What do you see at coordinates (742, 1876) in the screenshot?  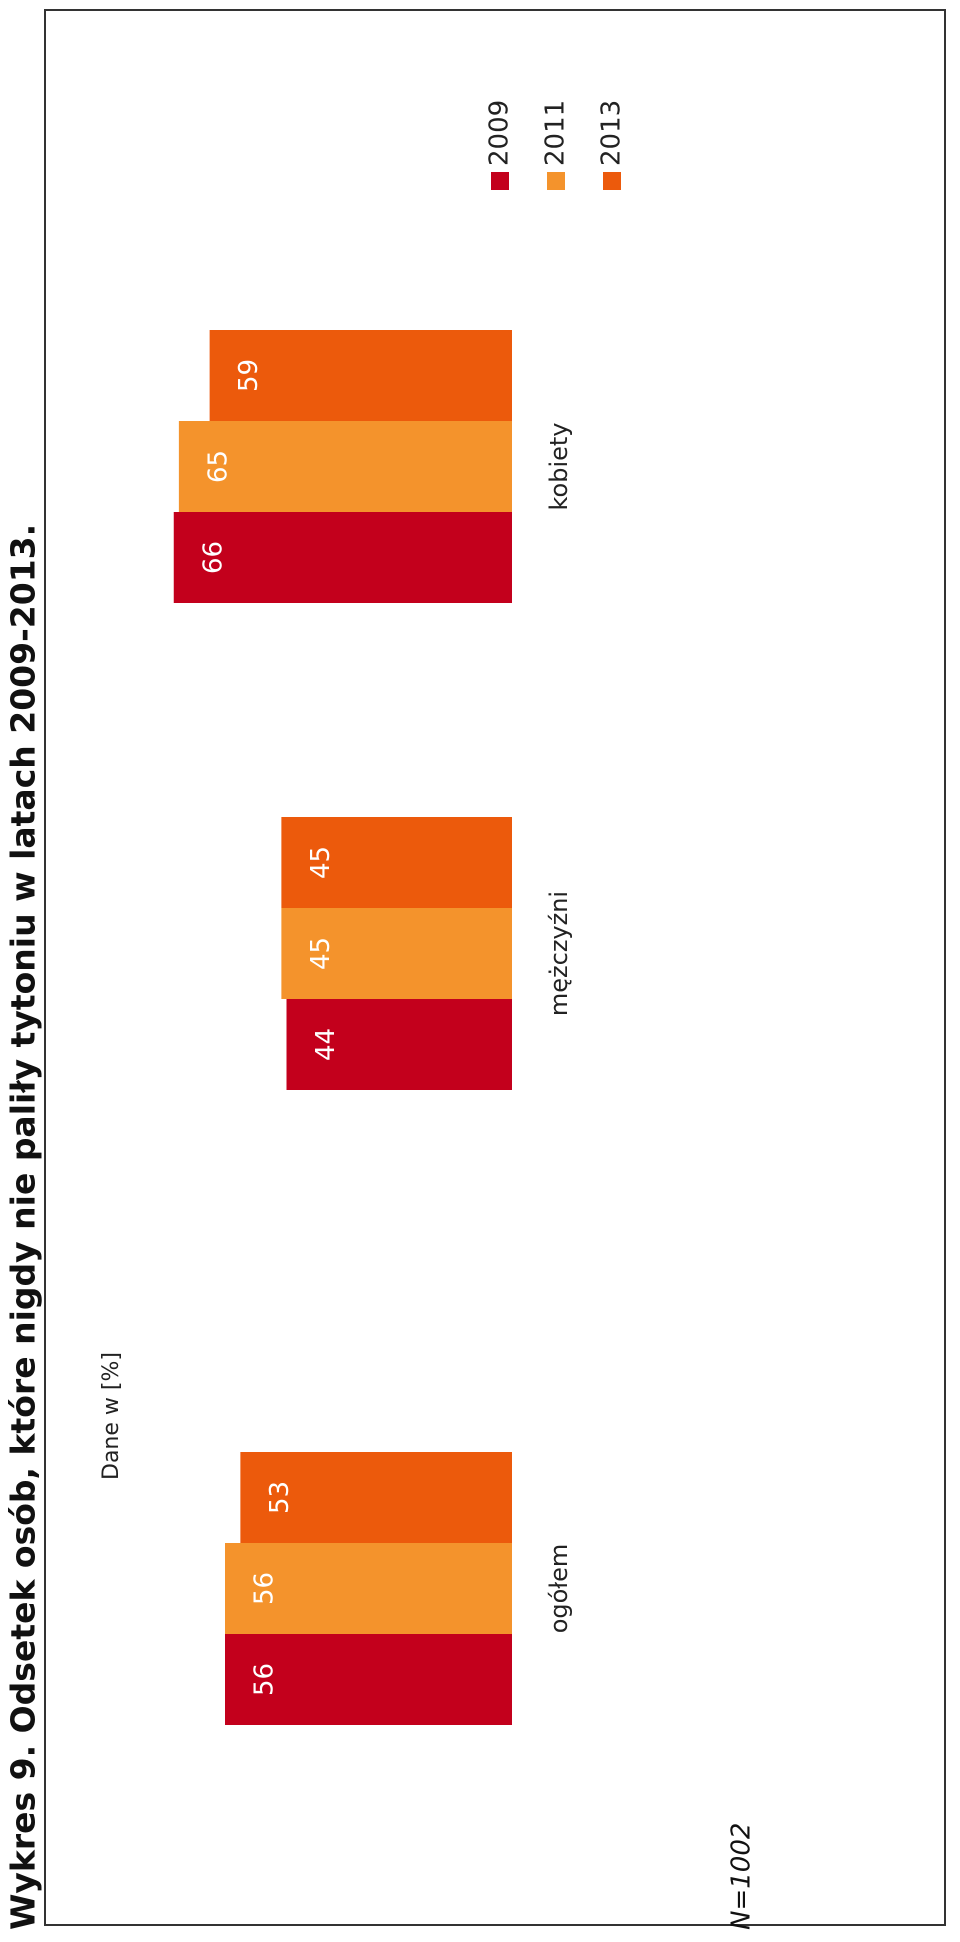 I see `note: N=1002` at bounding box center [742, 1876].